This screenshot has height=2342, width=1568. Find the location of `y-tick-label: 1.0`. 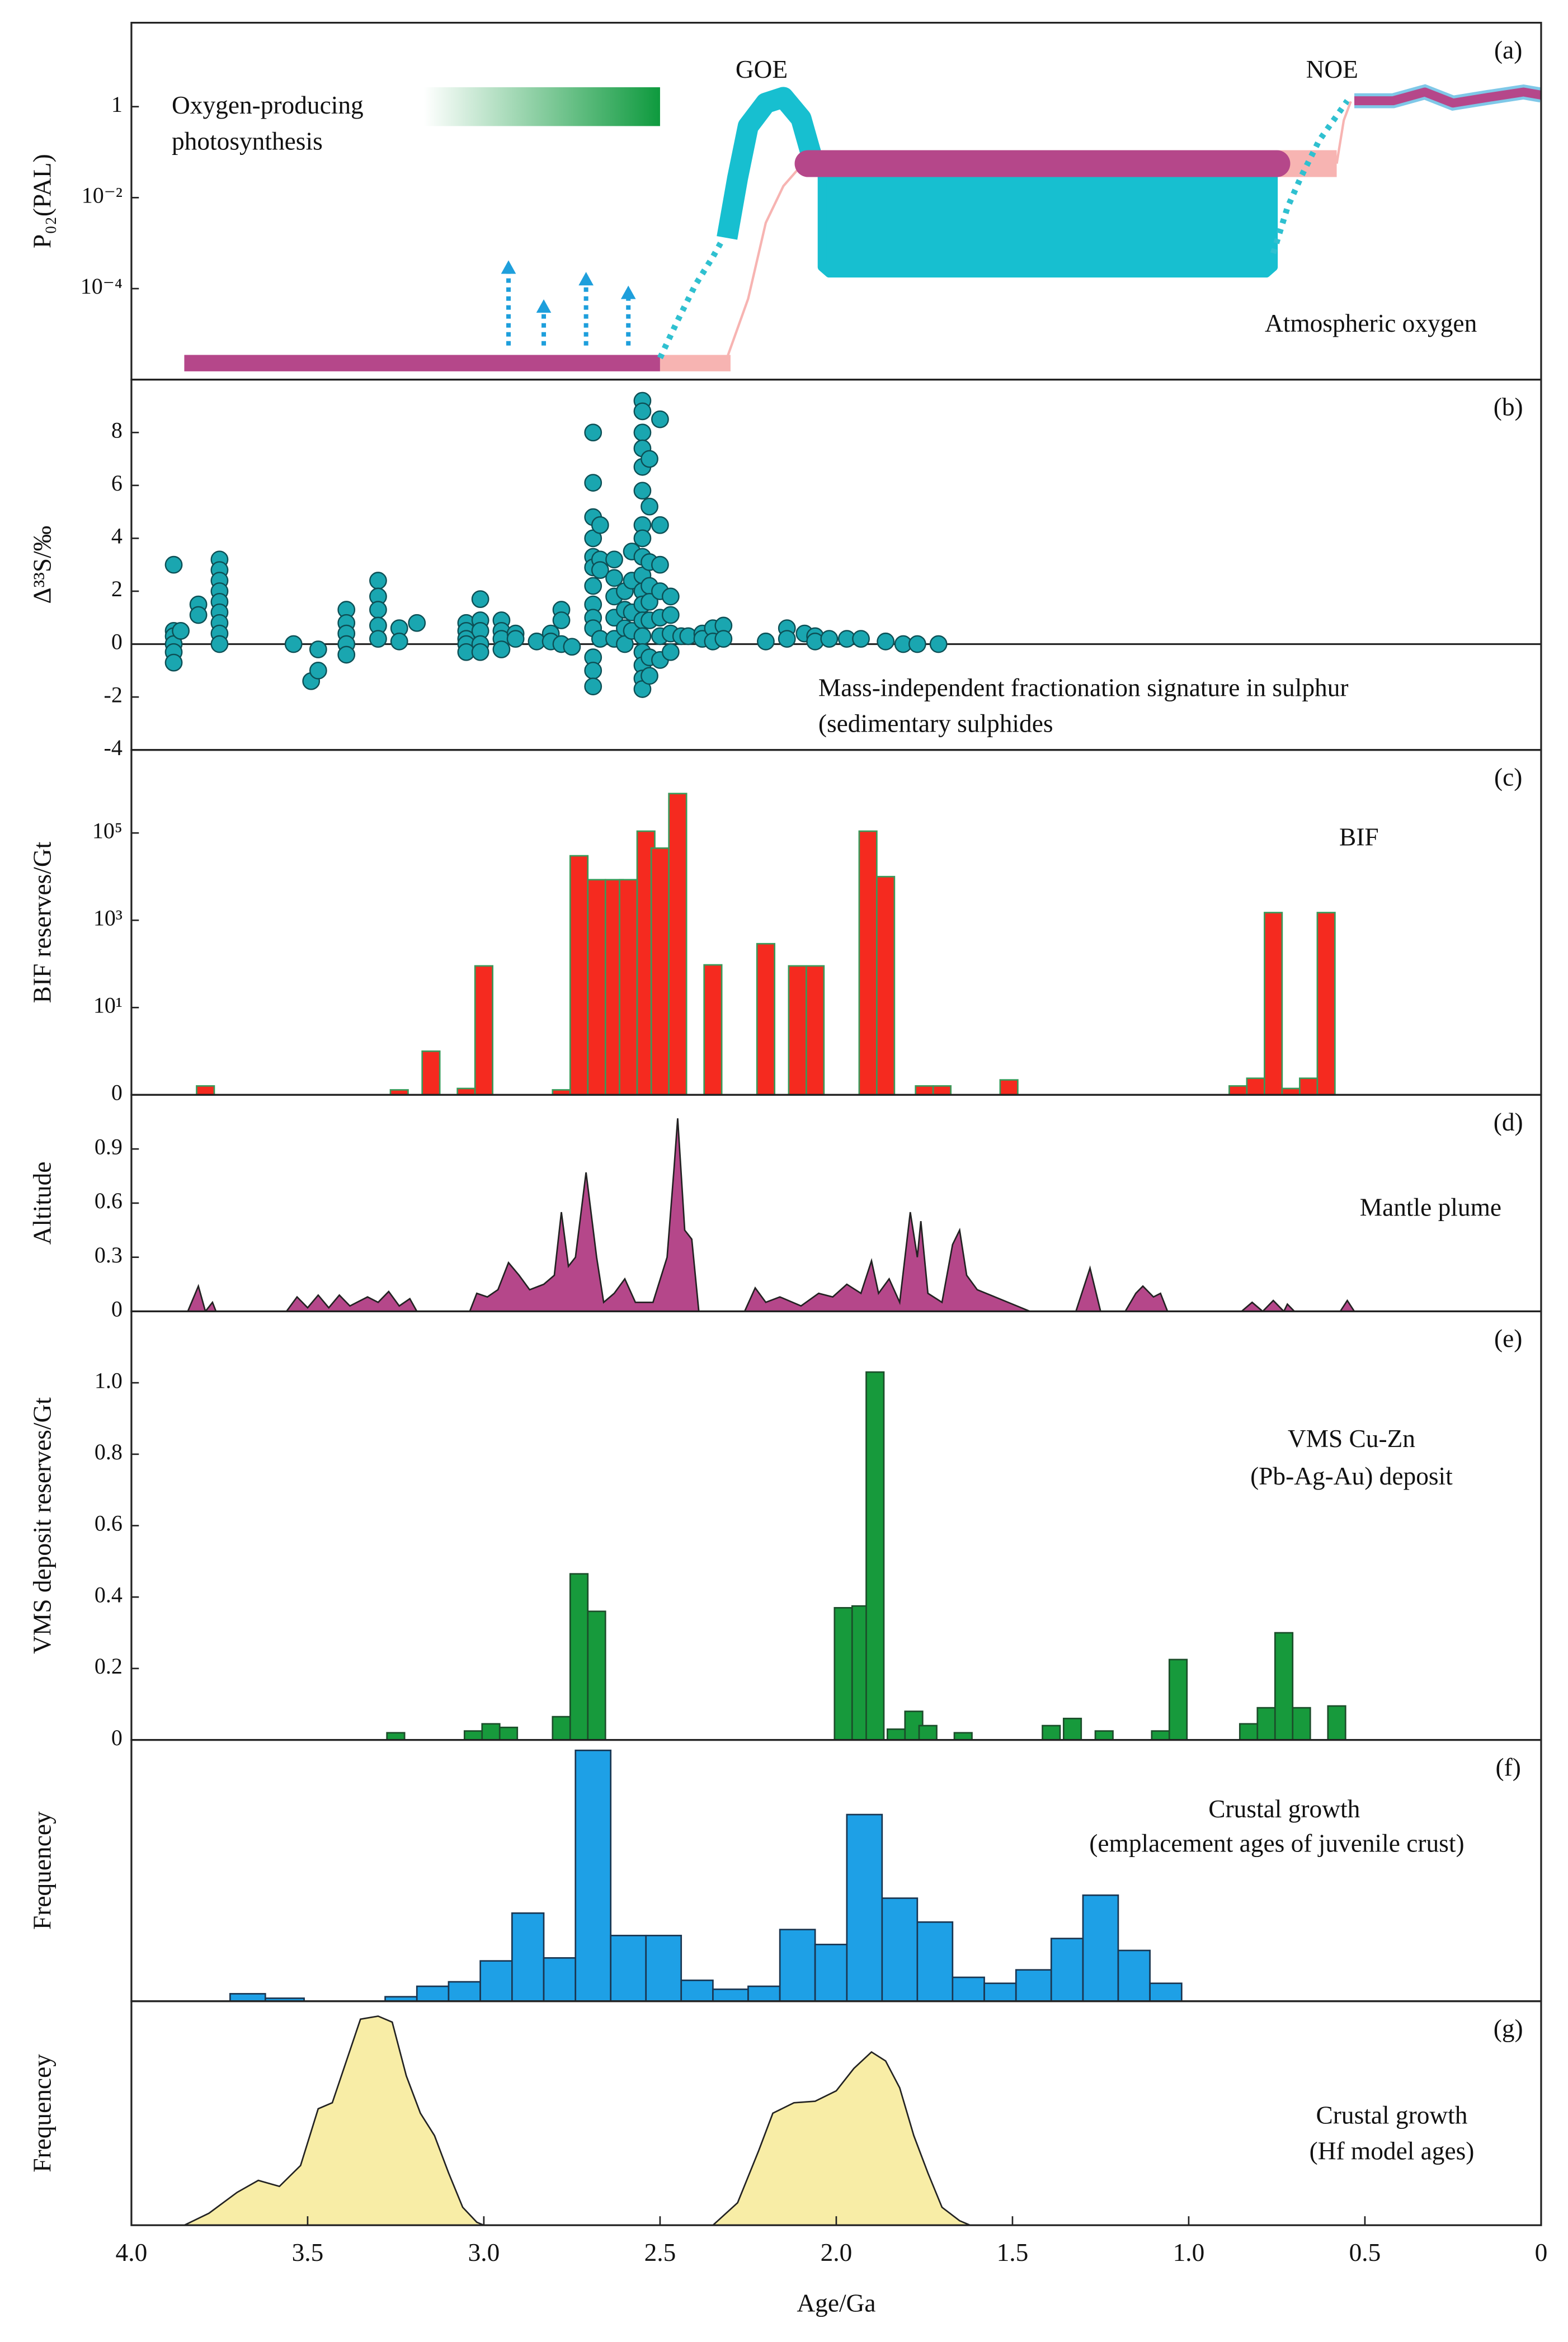

y-tick-label: 1.0 is located at coordinates (109, 1380).